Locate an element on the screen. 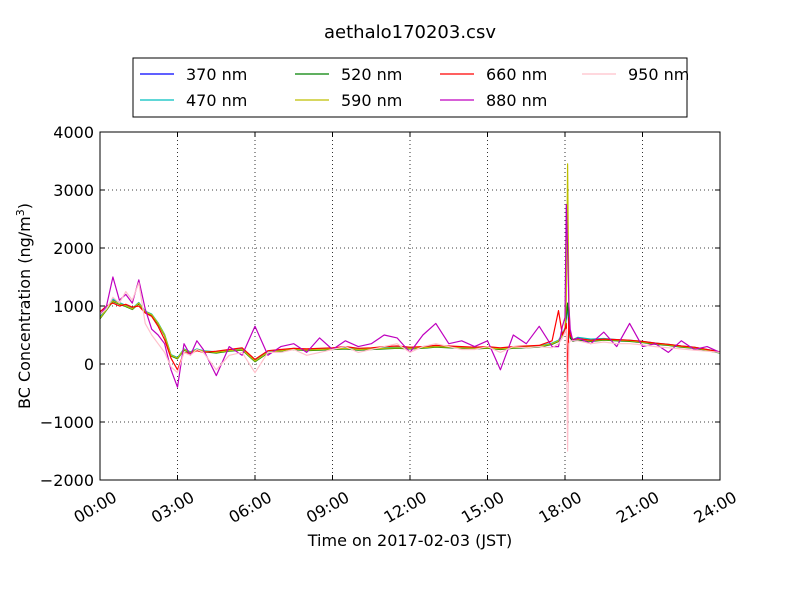 The height and width of the screenshot is (600, 800). legend-label: 950 nm is located at coordinates (658, 74).